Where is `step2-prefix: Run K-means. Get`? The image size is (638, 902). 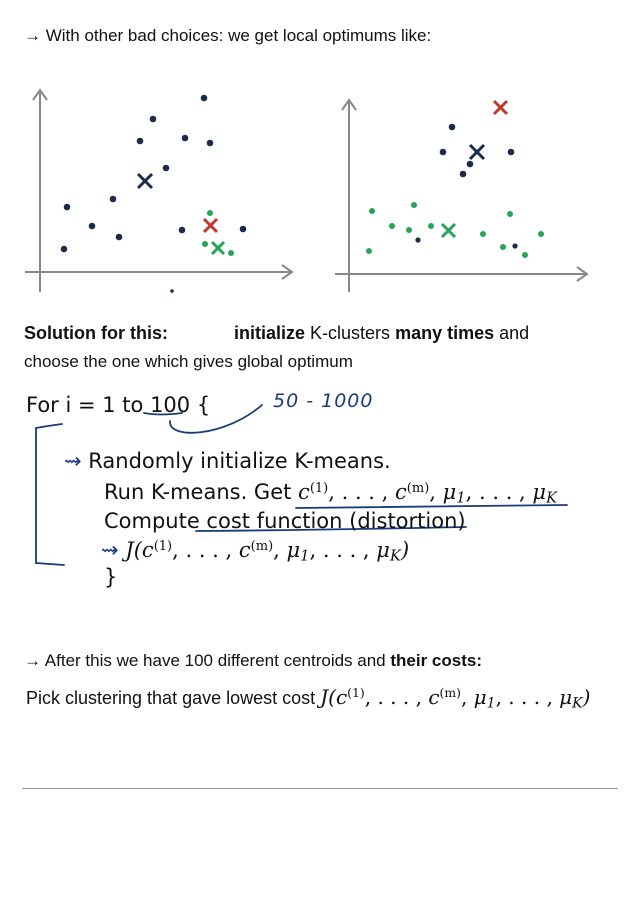
step2-prefix: Run K-means. Get is located at coordinates (201, 492).